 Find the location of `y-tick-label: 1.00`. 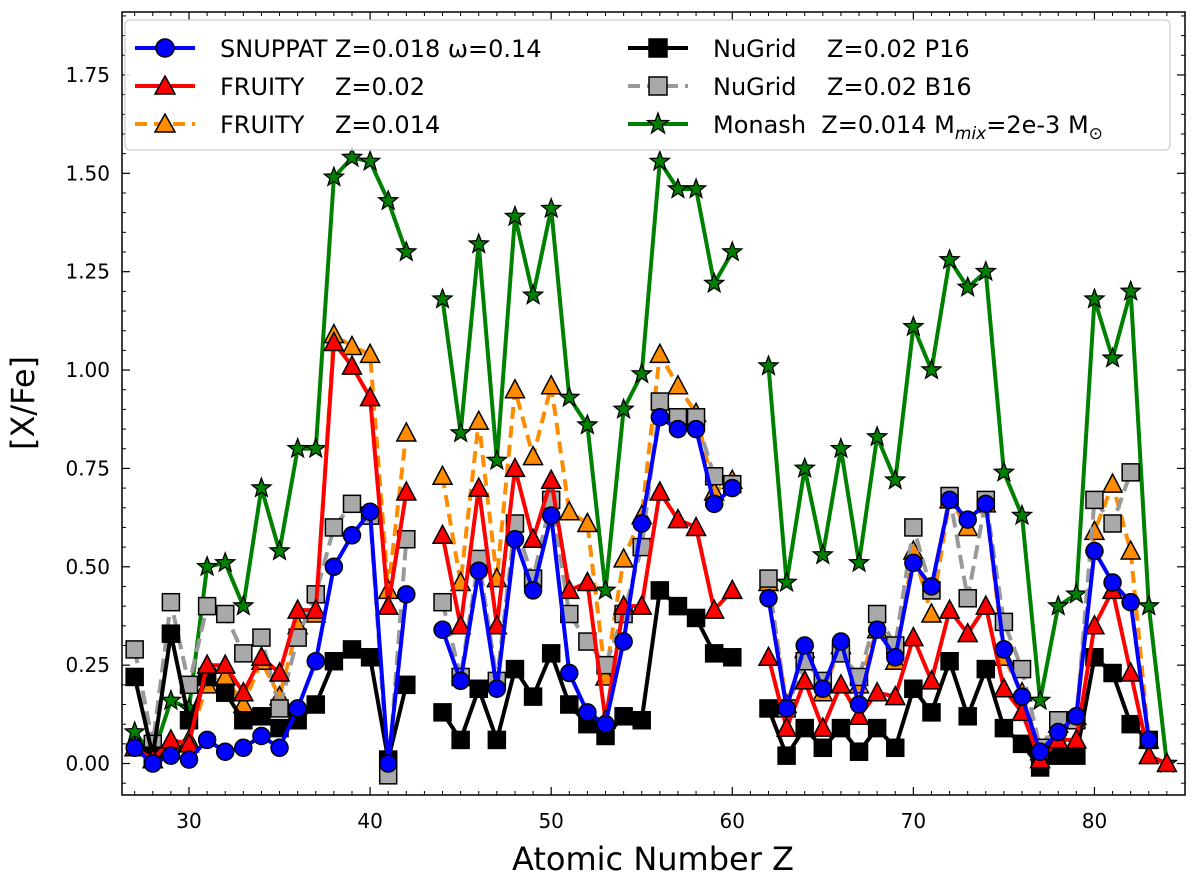

y-tick-label: 1.00 is located at coordinates (87, 370).